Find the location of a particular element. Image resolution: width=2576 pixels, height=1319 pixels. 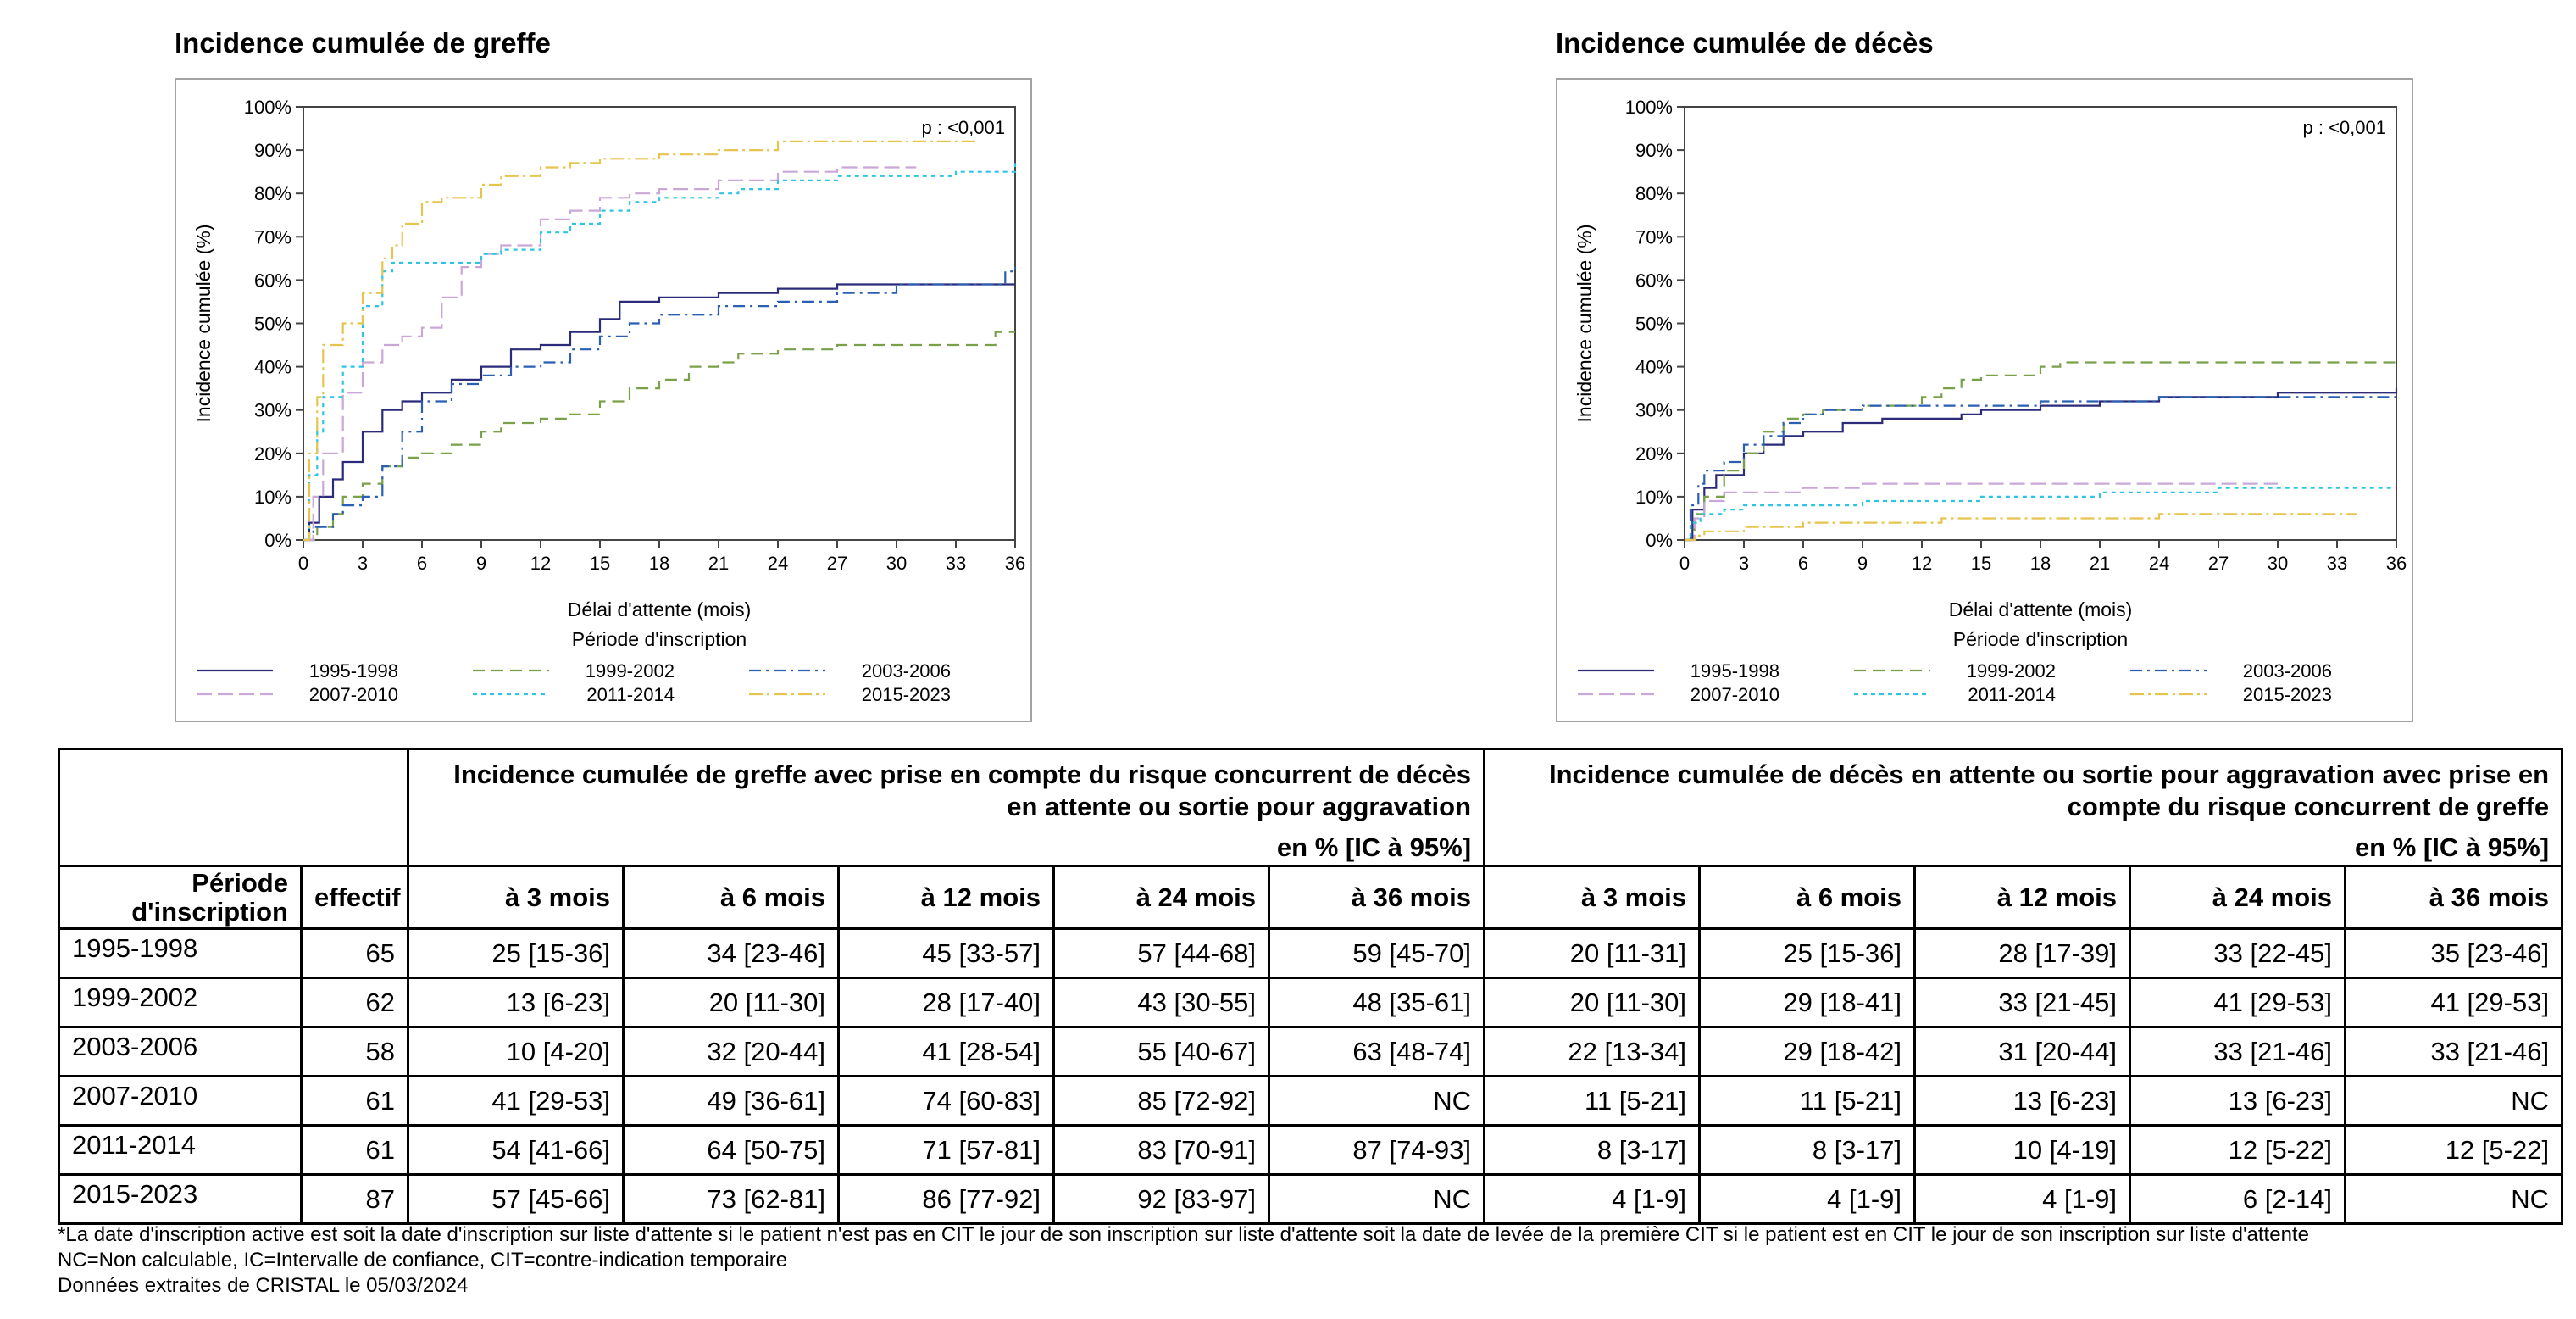

series-line-2015-2023 is located at coordinates (2021, 527).